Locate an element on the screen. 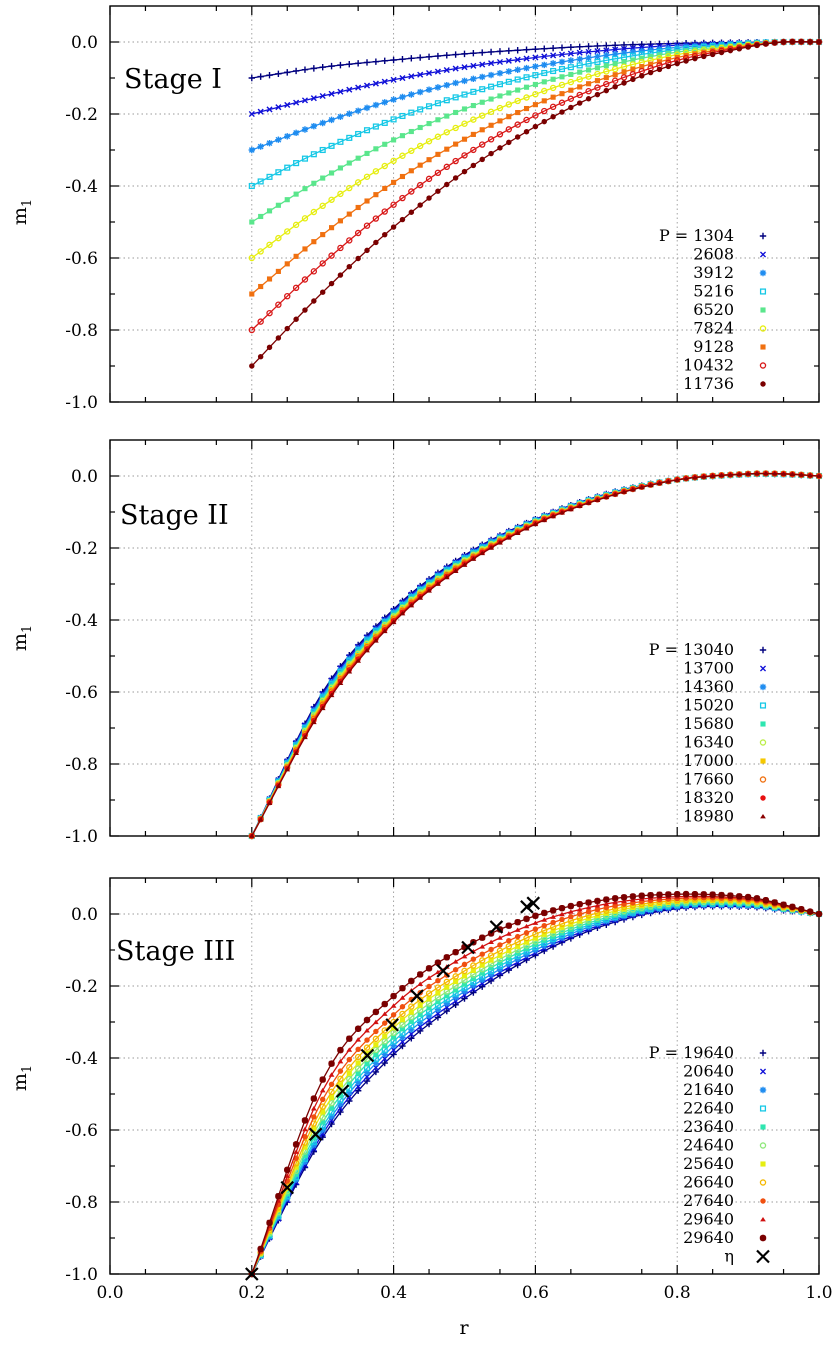 The width and height of the screenshot is (839, 1348). legend-label: 3912 is located at coordinates (713, 272).